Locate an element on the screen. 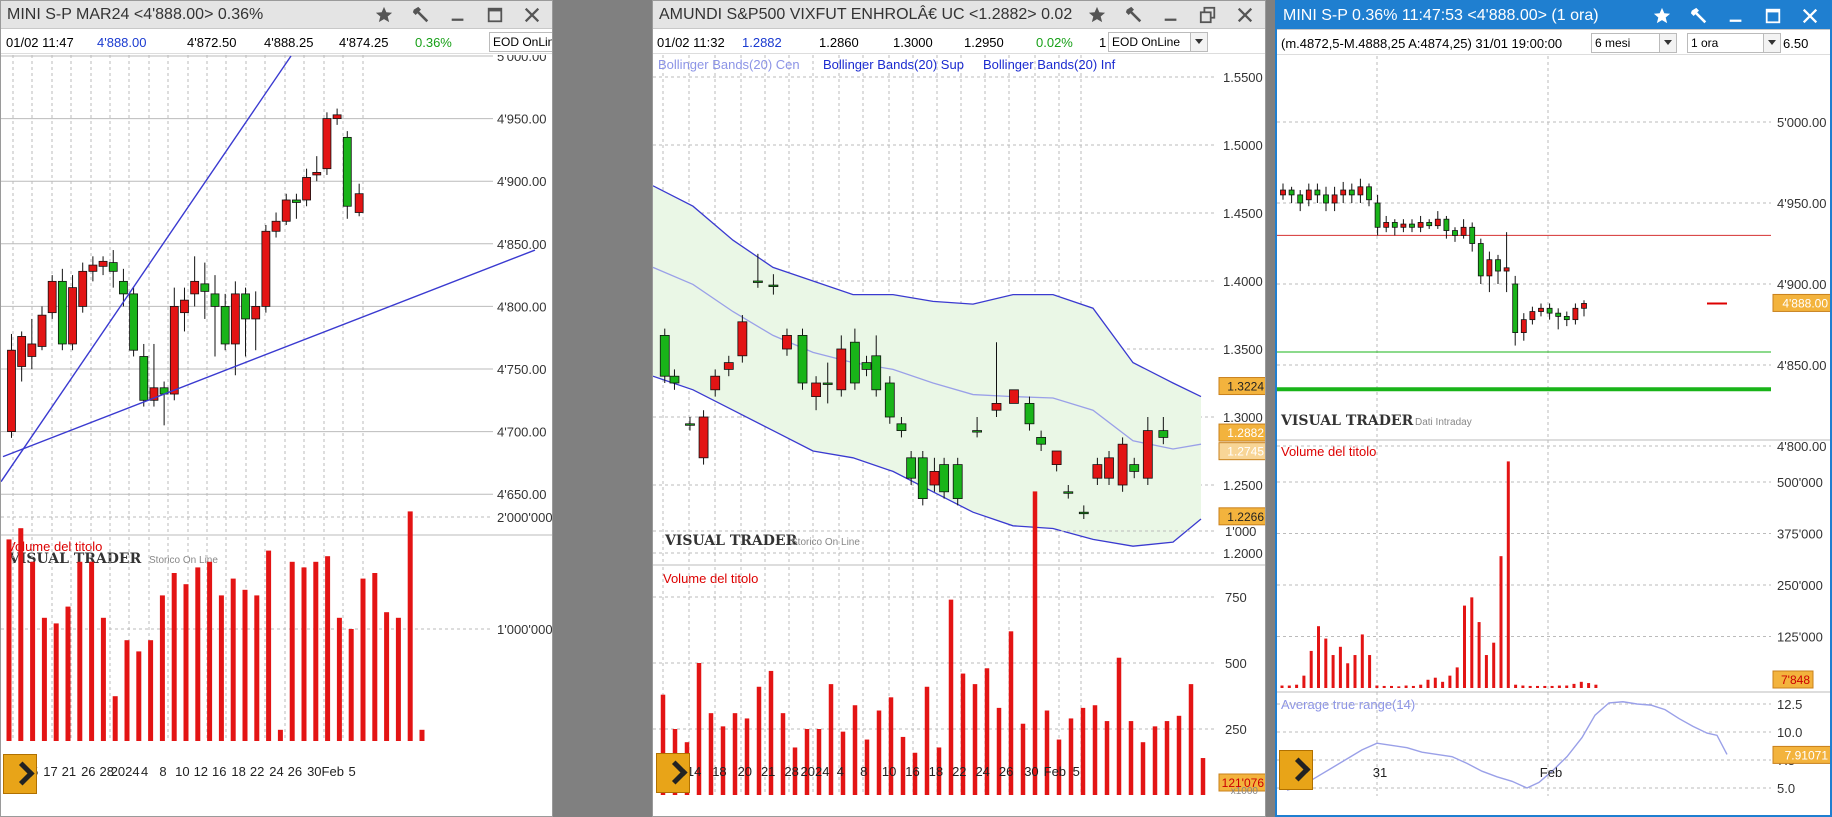 The height and width of the screenshot is (817, 1832). date-axis-label: 5 is located at coordinates (352, 771).